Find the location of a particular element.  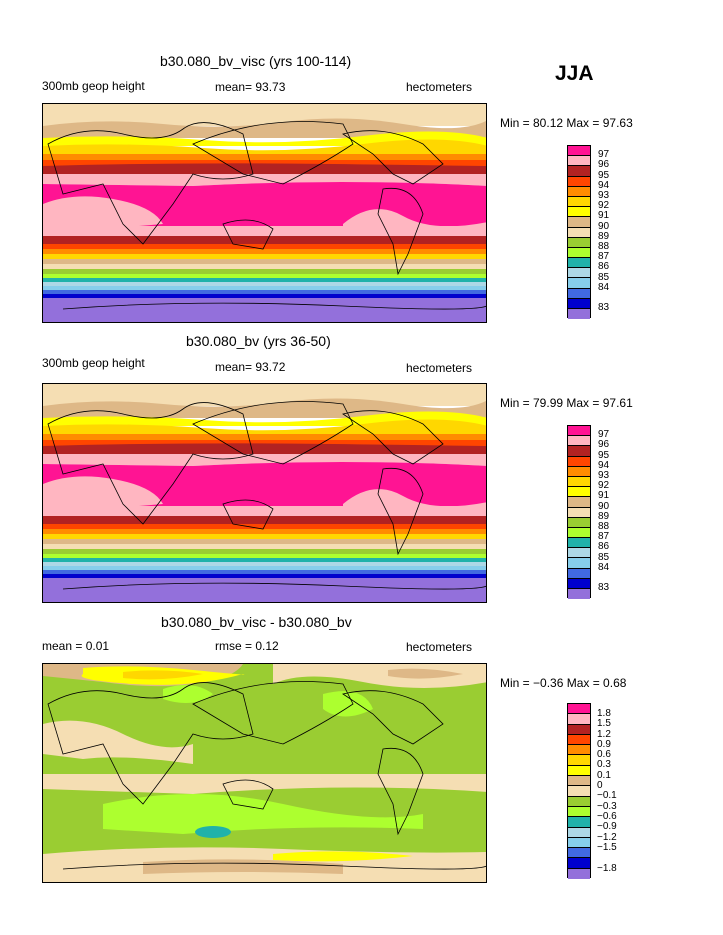

panel-1-colorbar-label: 87 is located at coordinates (604, 256).